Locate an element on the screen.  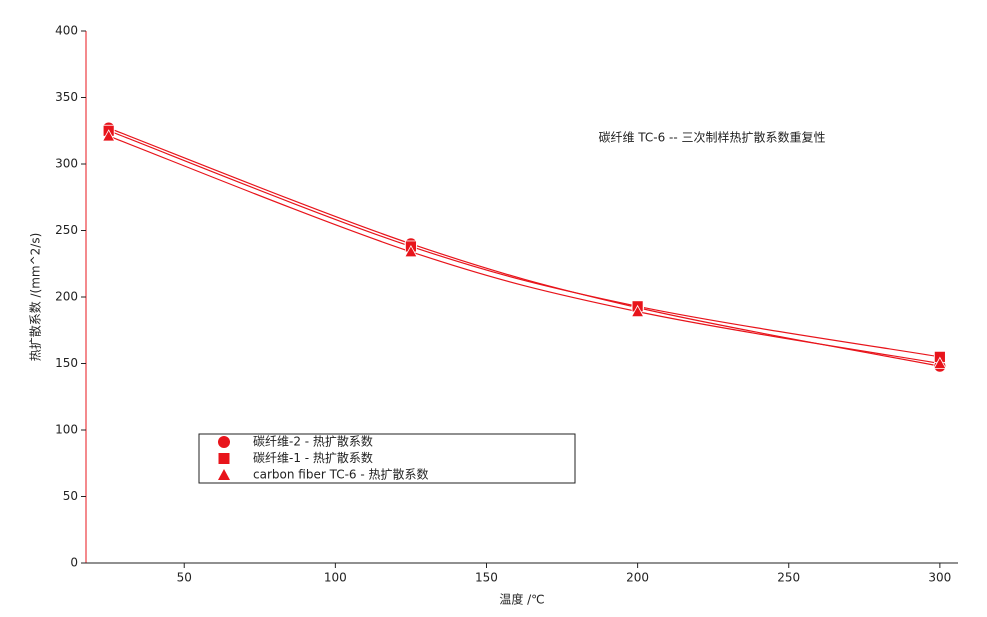
x-tick-label: 300 is located at coordinates (939, 578).